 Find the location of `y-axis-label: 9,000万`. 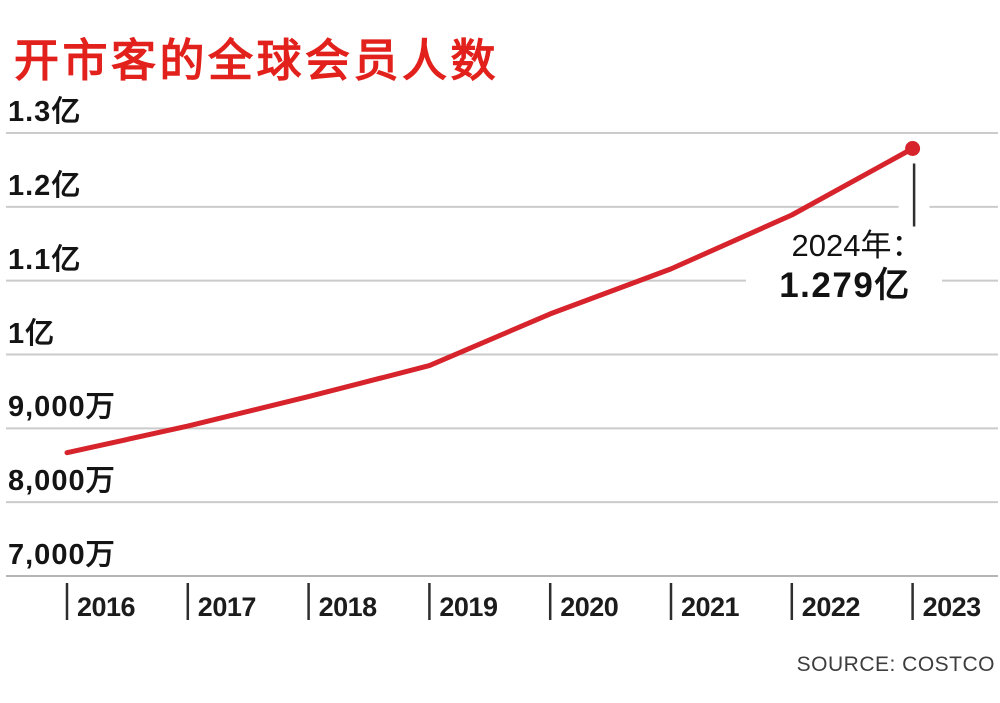

y-axis-label: 9,000万 is located at coordinates (62, 407).